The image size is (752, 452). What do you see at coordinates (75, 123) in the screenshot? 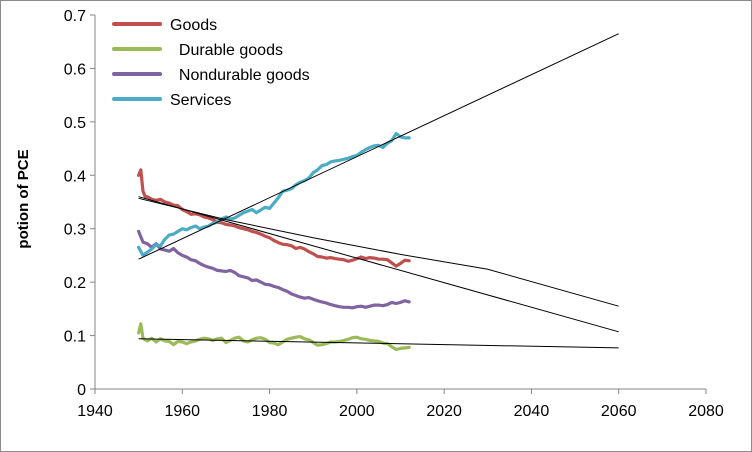
I see `y-tick-label: 0.5` at bounding box center [75, 123].